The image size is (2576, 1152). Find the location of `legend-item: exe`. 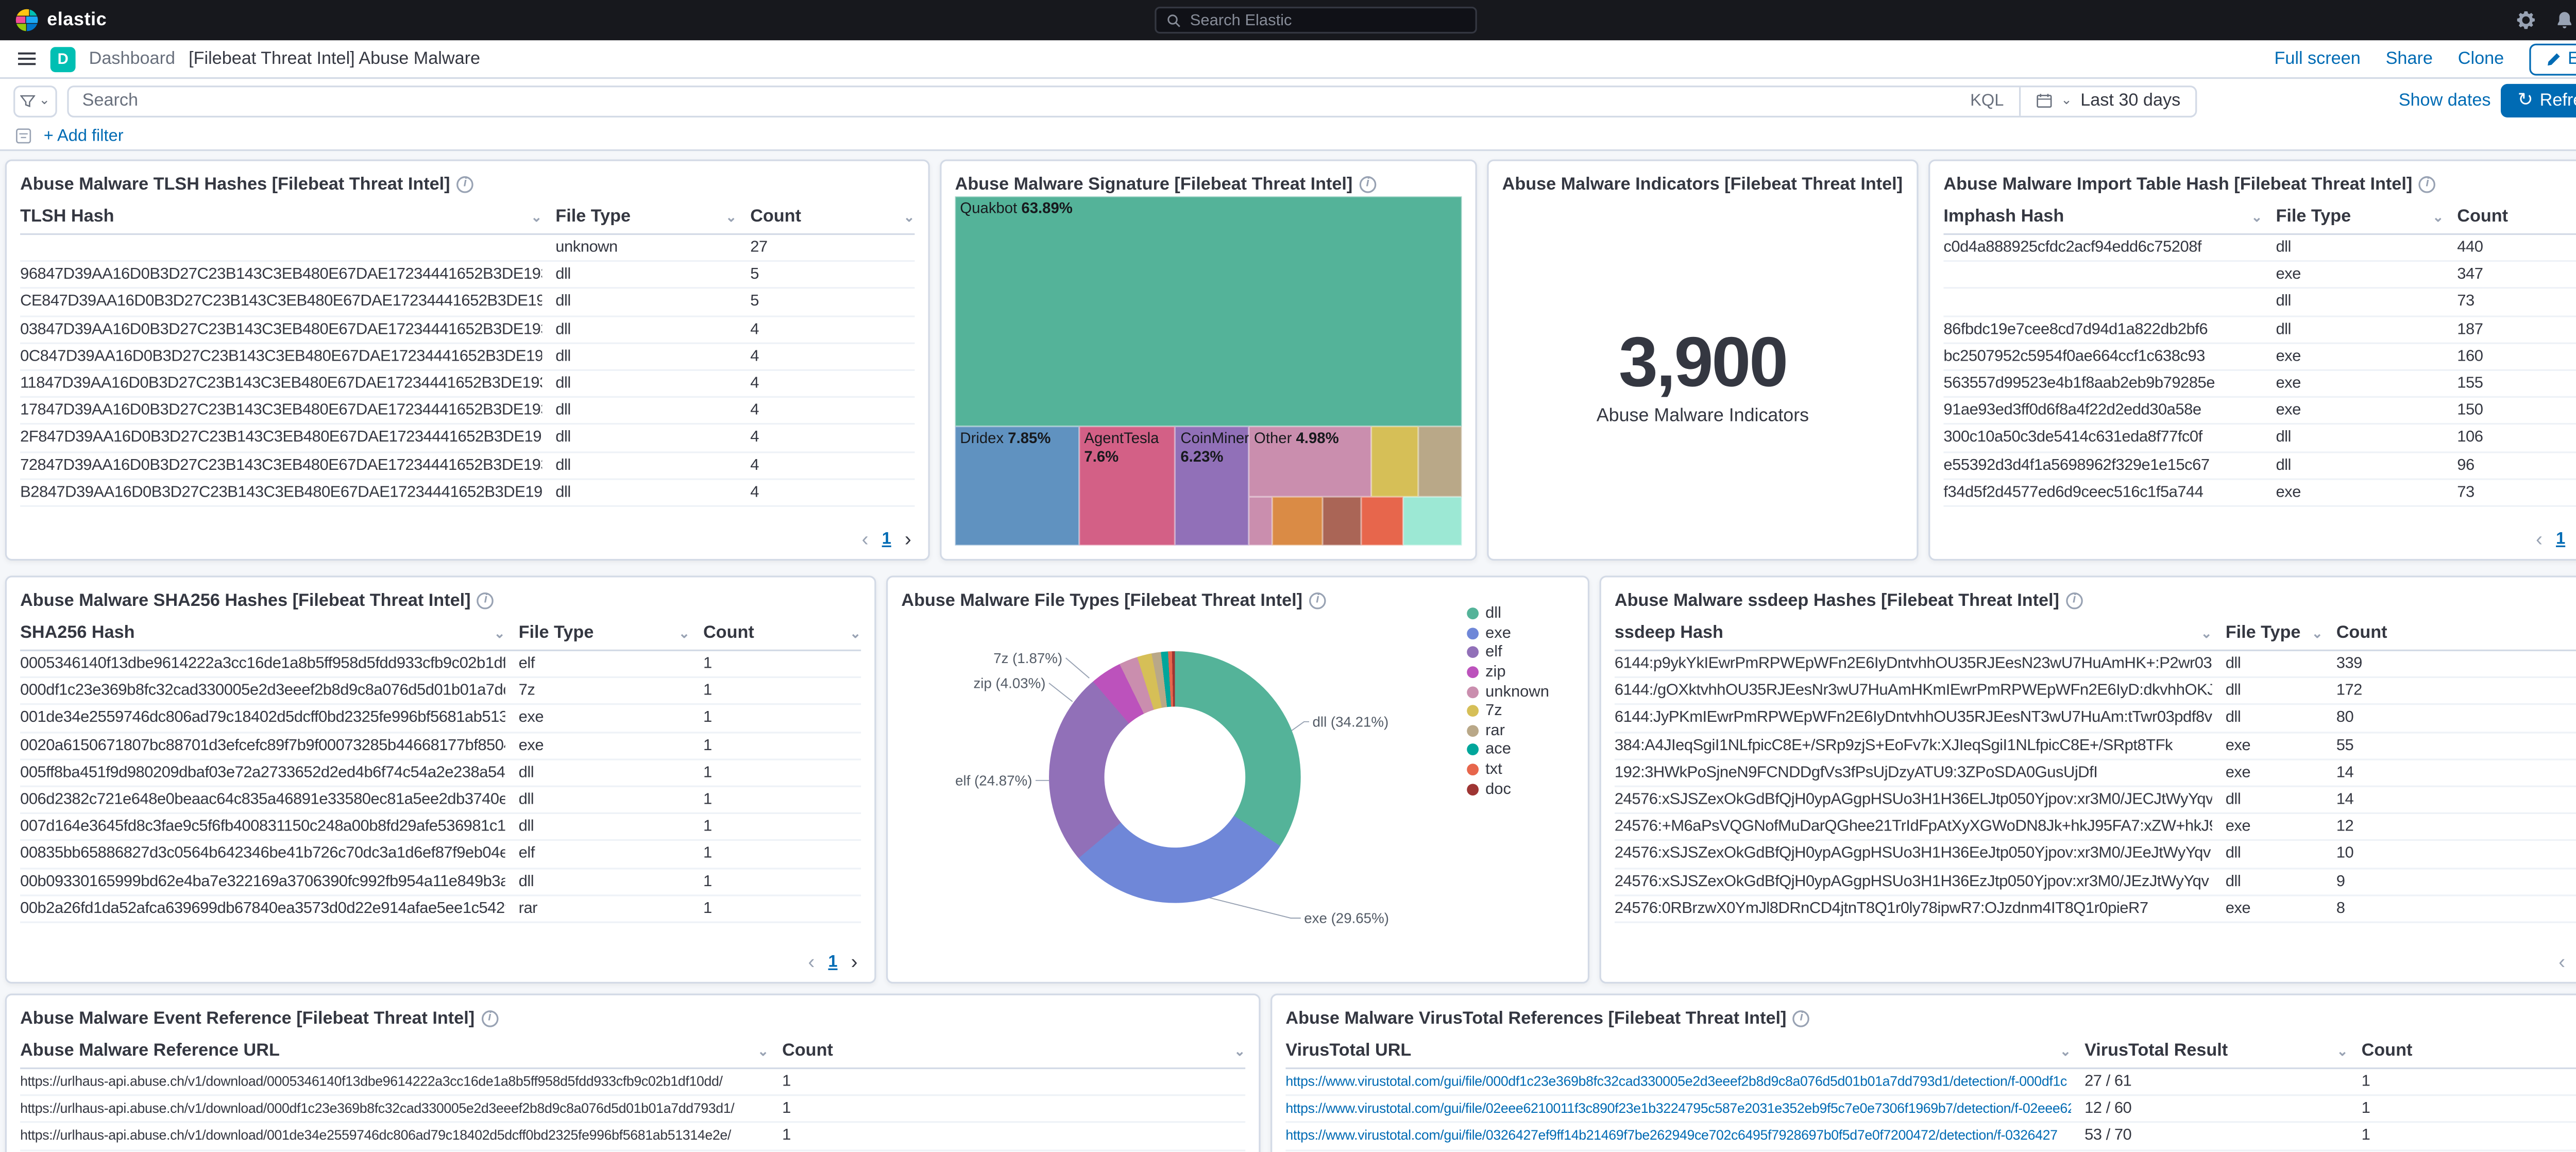

legend-item: exe is located at coordinates (1508, 634).